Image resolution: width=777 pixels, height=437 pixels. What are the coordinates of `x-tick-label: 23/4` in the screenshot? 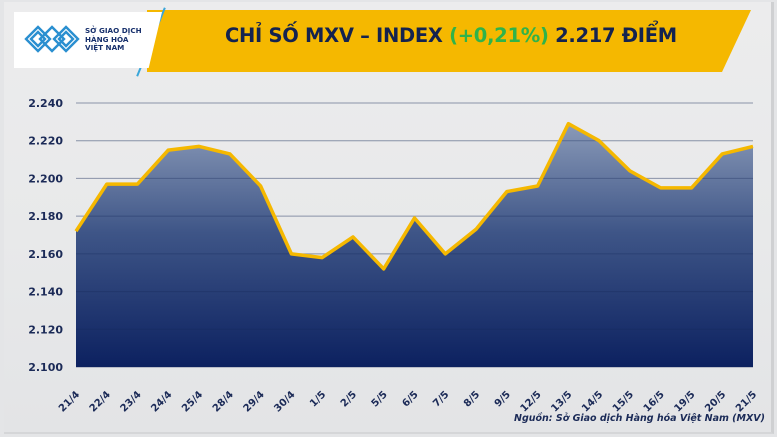 It's located at (131, 401).